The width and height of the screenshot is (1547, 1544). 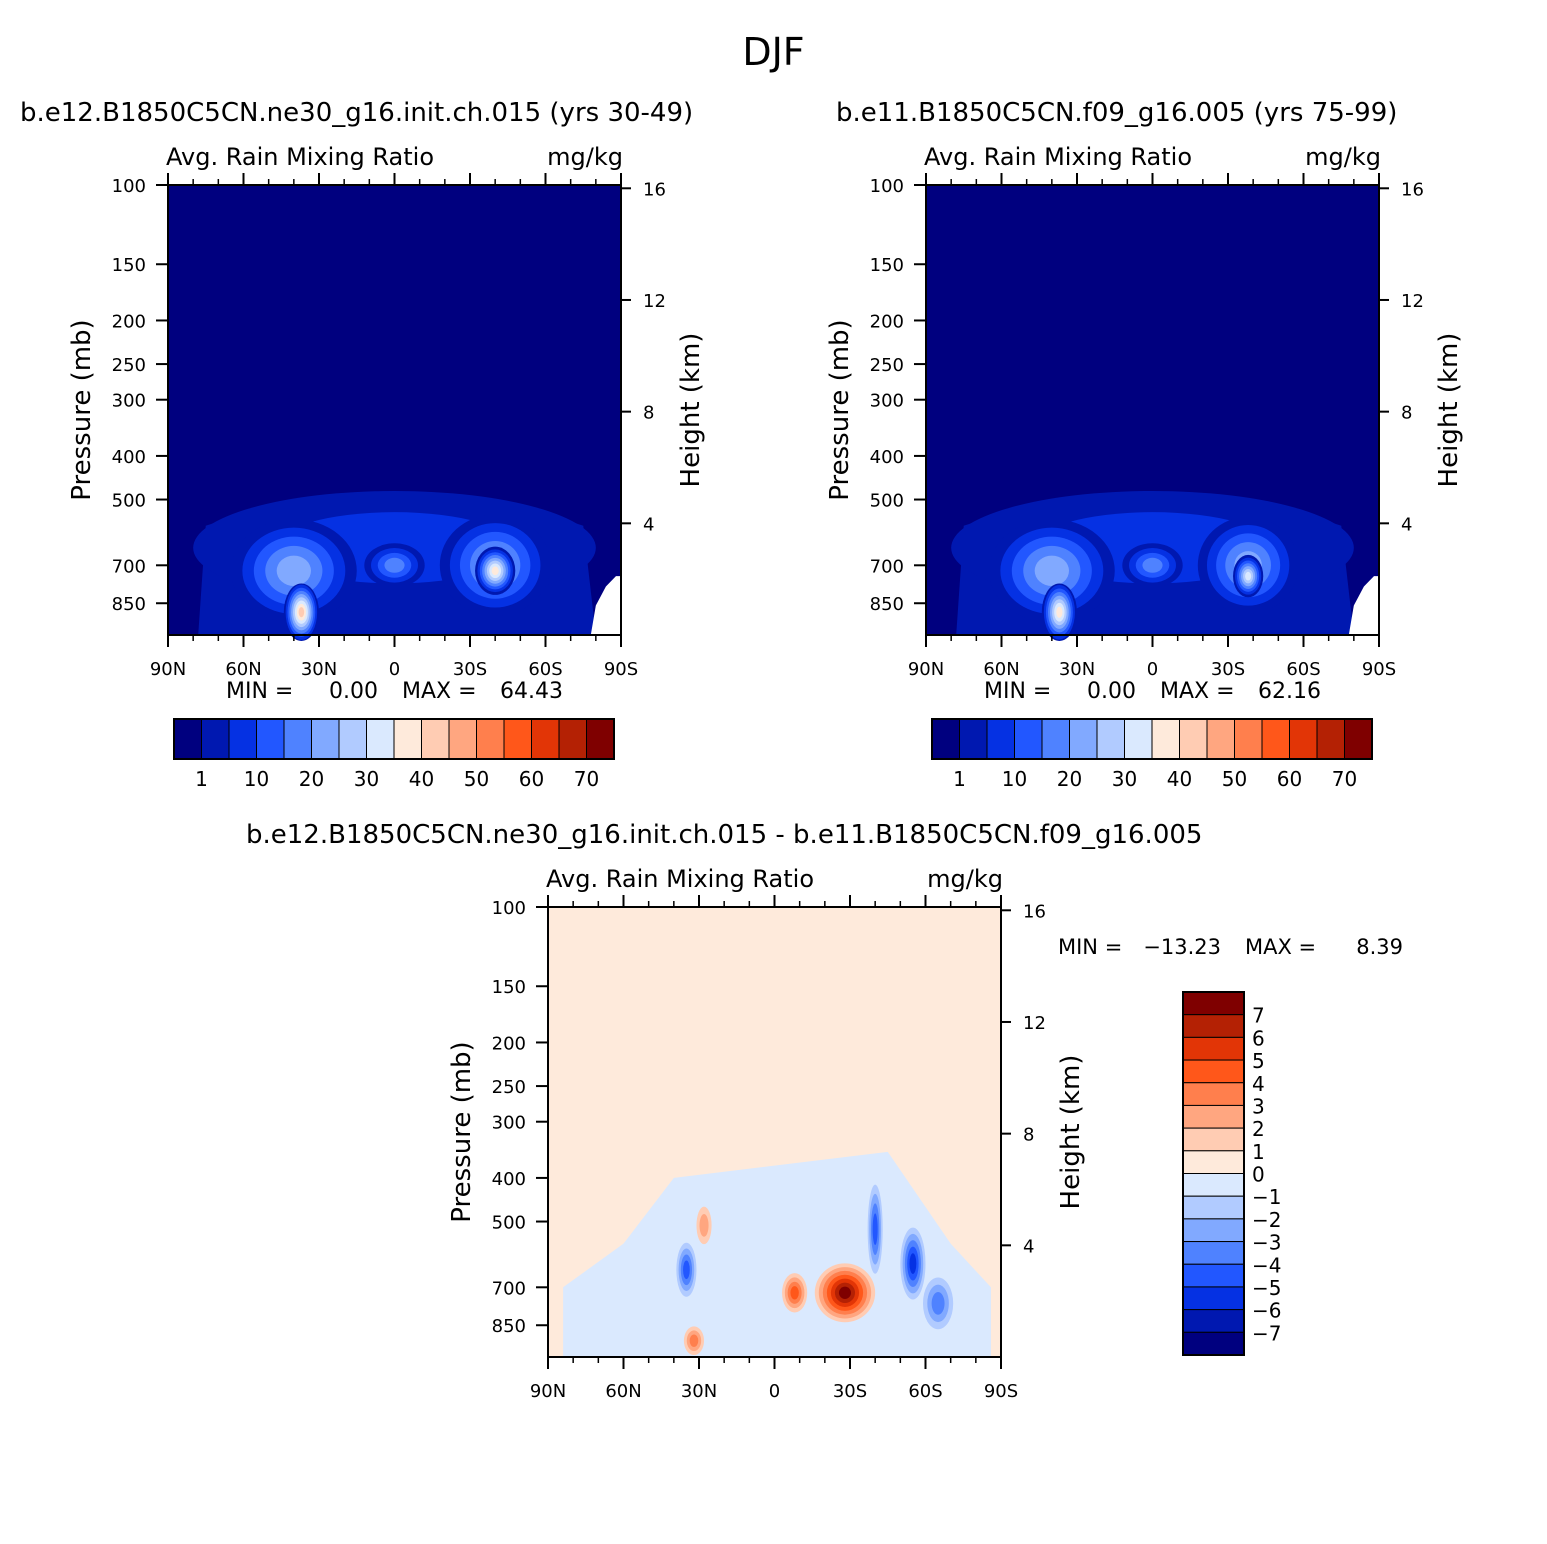 I want to click on colorbar-label: −5, so click(x=1266, y=1288).